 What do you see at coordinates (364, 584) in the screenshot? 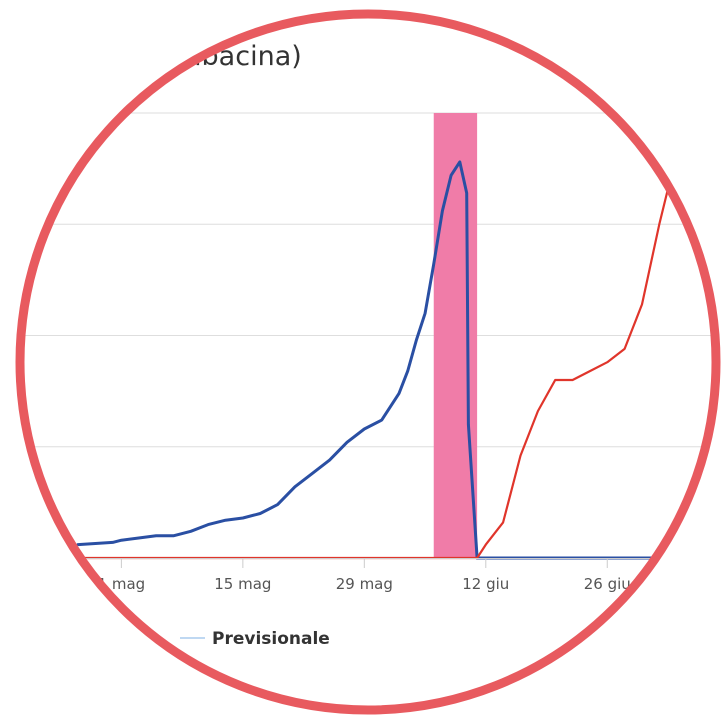
I see `x-tick-label: 29 mag` at bounding box center [364, 584].